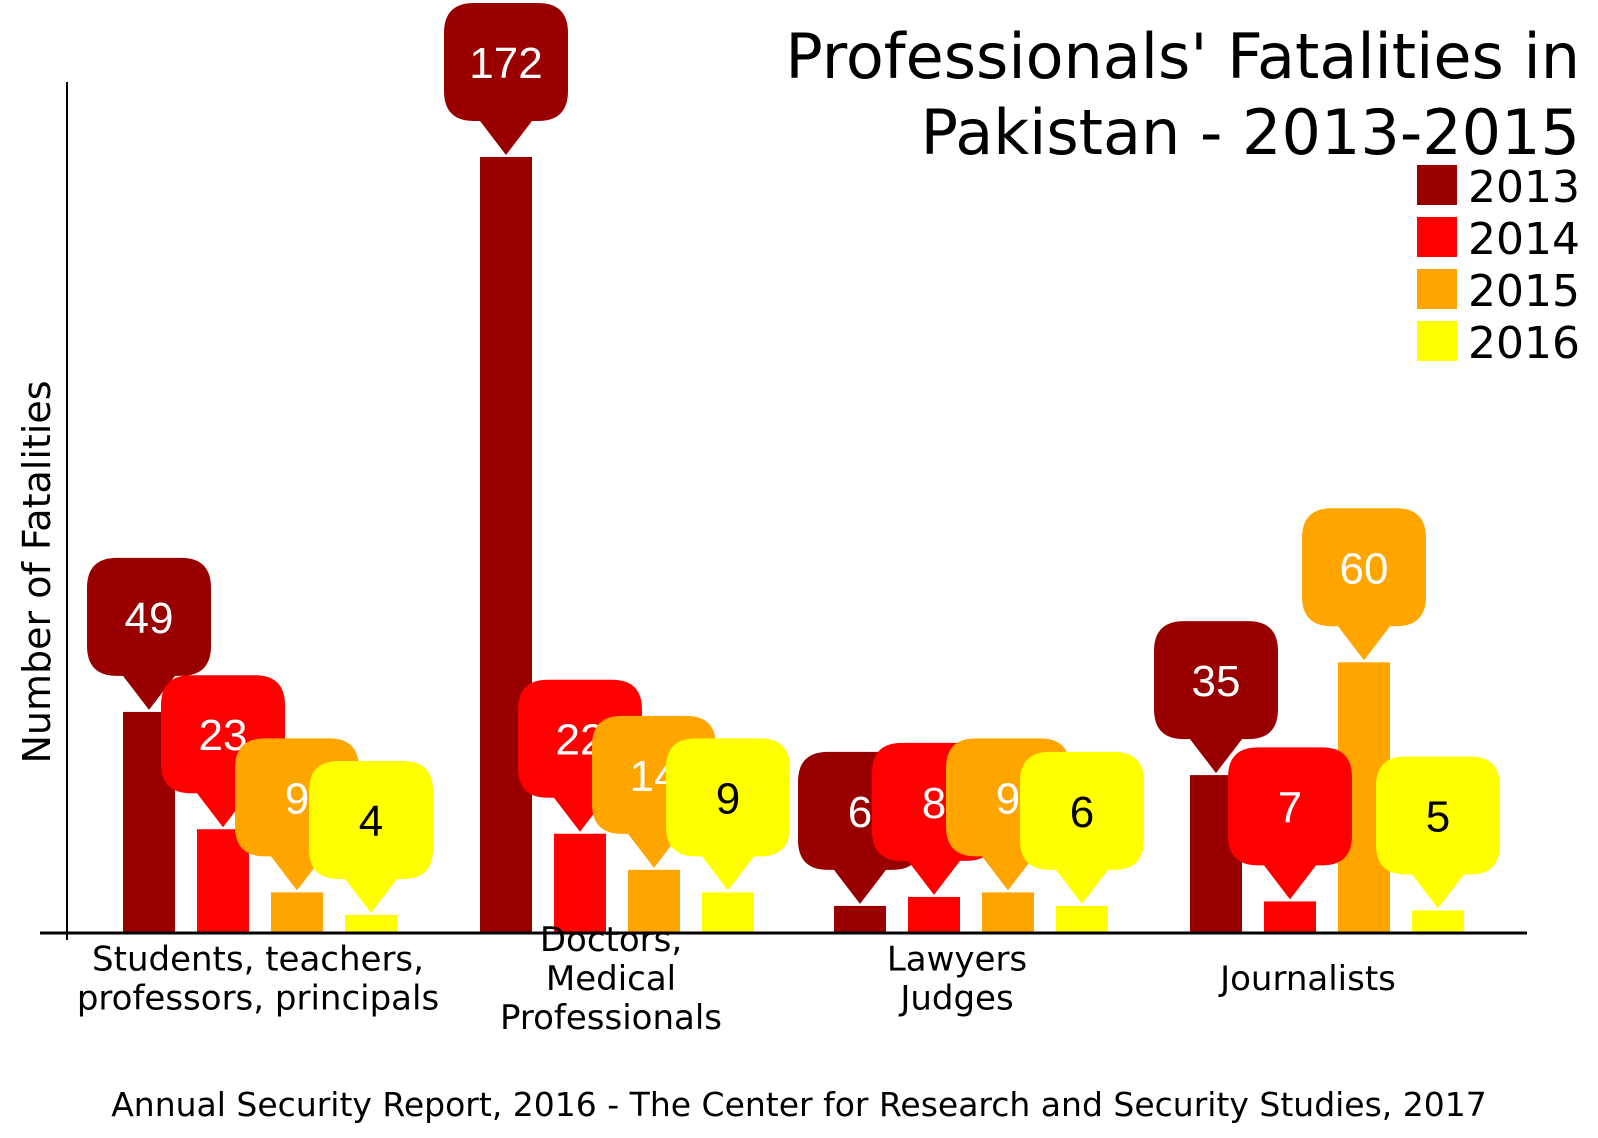 The width and height of the screenshot is (1598, 1138). I want to click on bar-2015-cat3, so click(1008, 912).